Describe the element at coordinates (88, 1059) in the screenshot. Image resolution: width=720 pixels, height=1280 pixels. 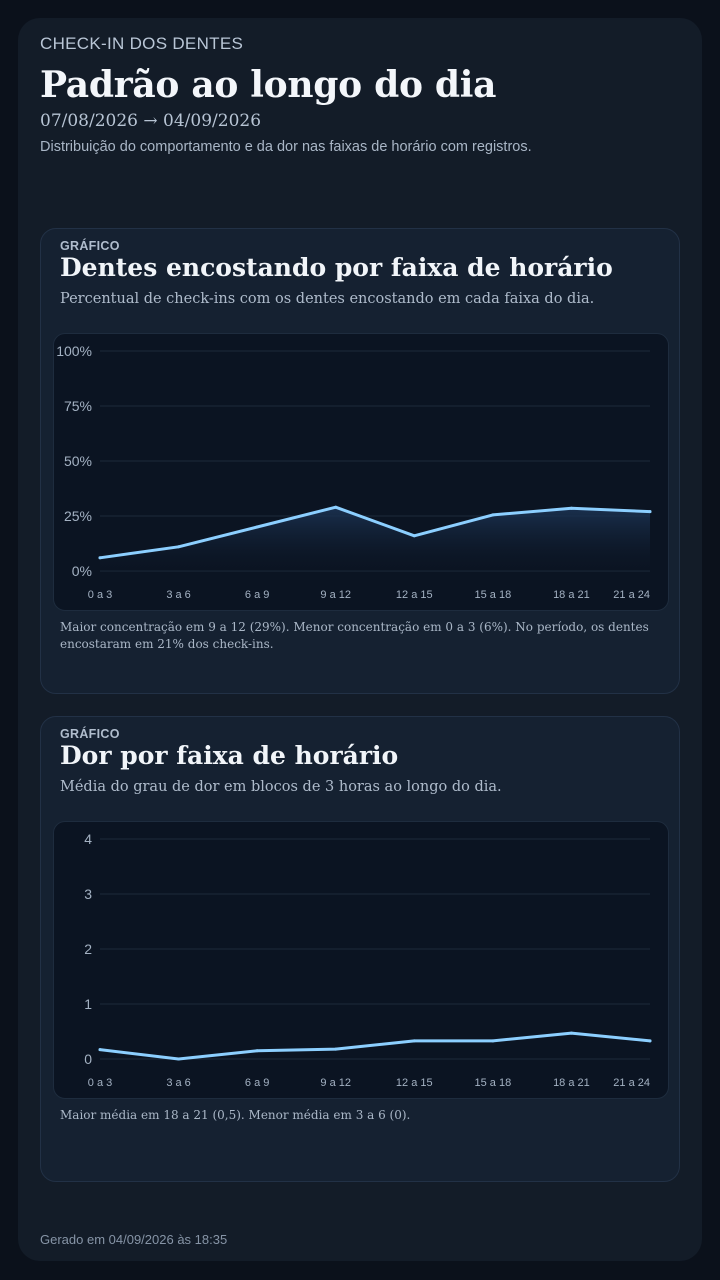
I see `y-tick-label: 0` at that location.